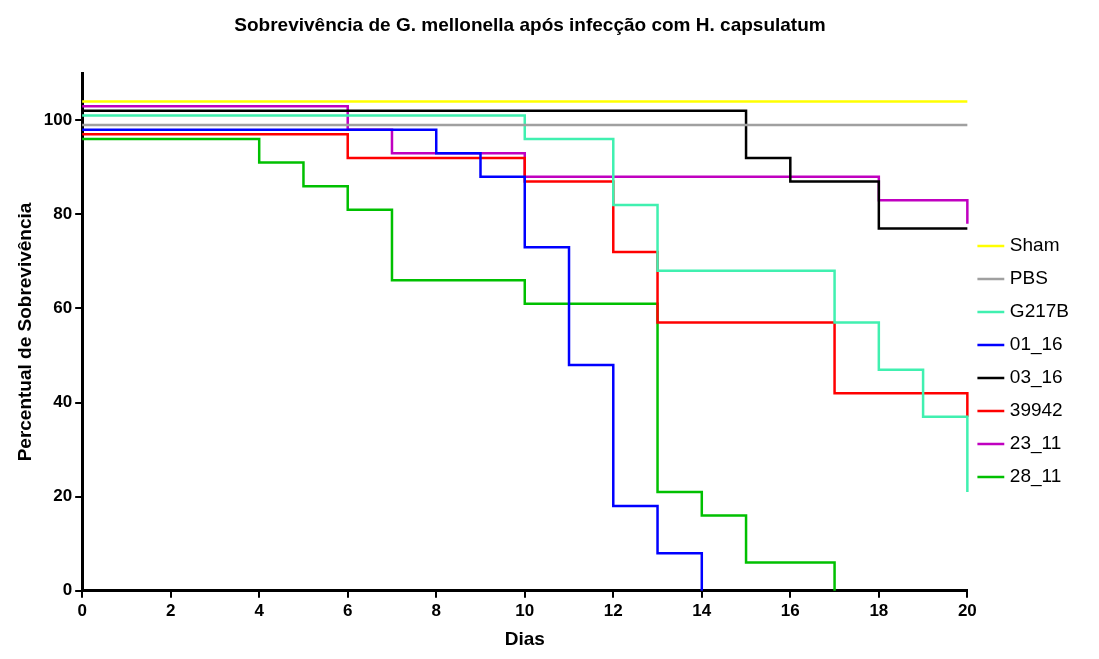  I want to click on chart-title: Sobrevivência de G. mellonella após infecção com H. capsulatum, so click(530, 25).